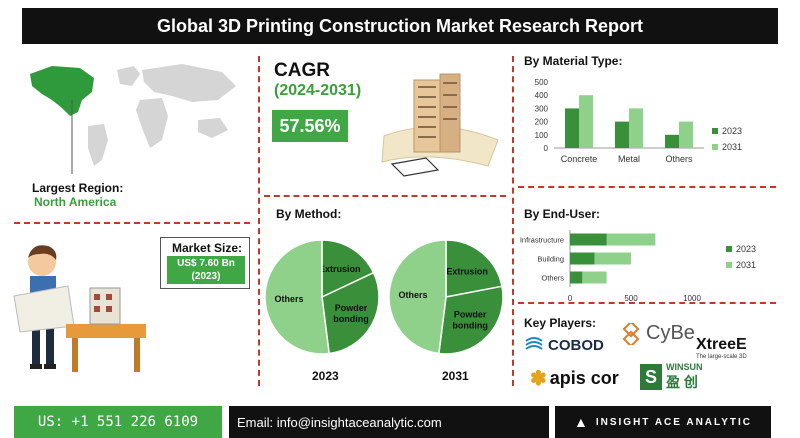  Describe the element at coordinates (721, 344) in the screenshot. I see `xtreee-logo-text: XtreeE` at that location.